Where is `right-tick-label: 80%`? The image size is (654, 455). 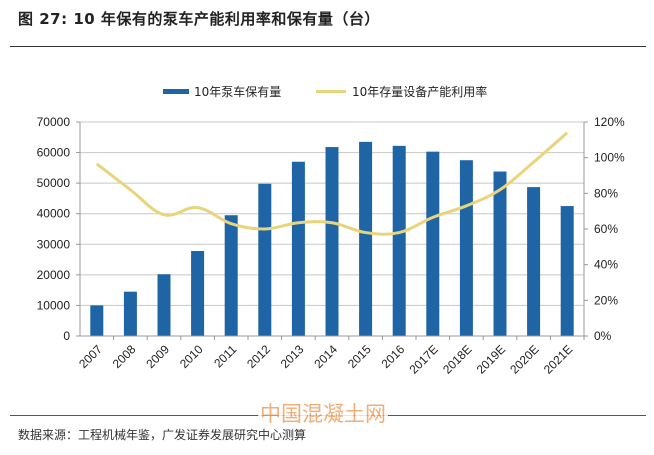
right-tick-label: 80% is located at coordinates (606, 193).